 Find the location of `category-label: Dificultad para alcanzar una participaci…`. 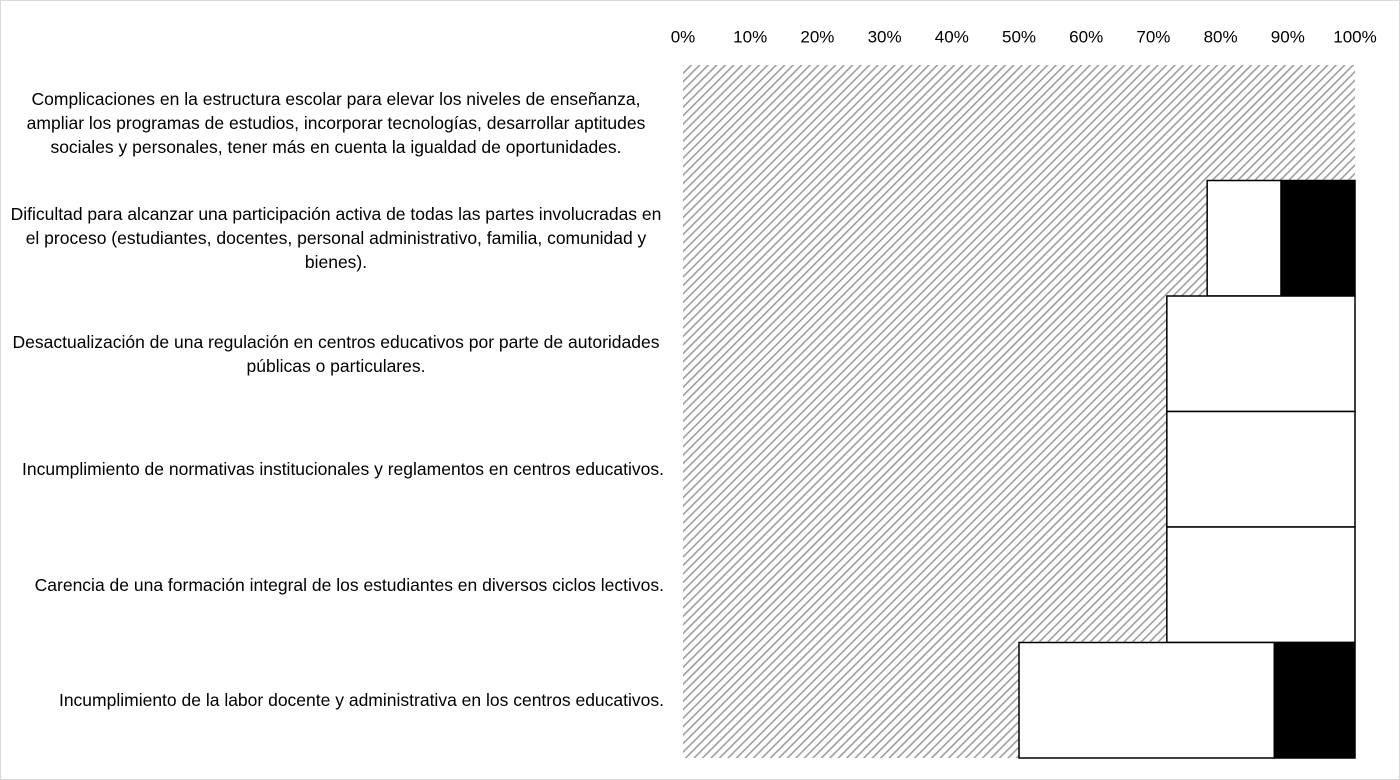

category-label: Dificultad para alcanzar una participaci… is located at coordinates (336, 239).